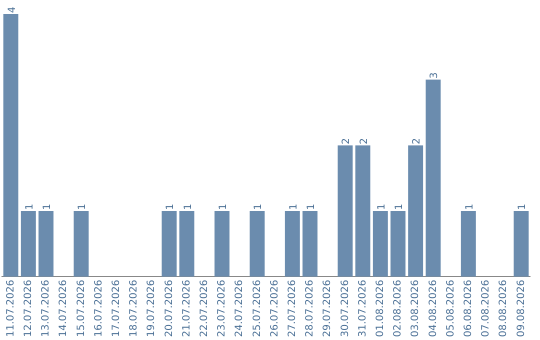  Describe the element at coordinates (240, 309) in the screenshot. I see `x-tick-label: 24.07.2026` at that location.